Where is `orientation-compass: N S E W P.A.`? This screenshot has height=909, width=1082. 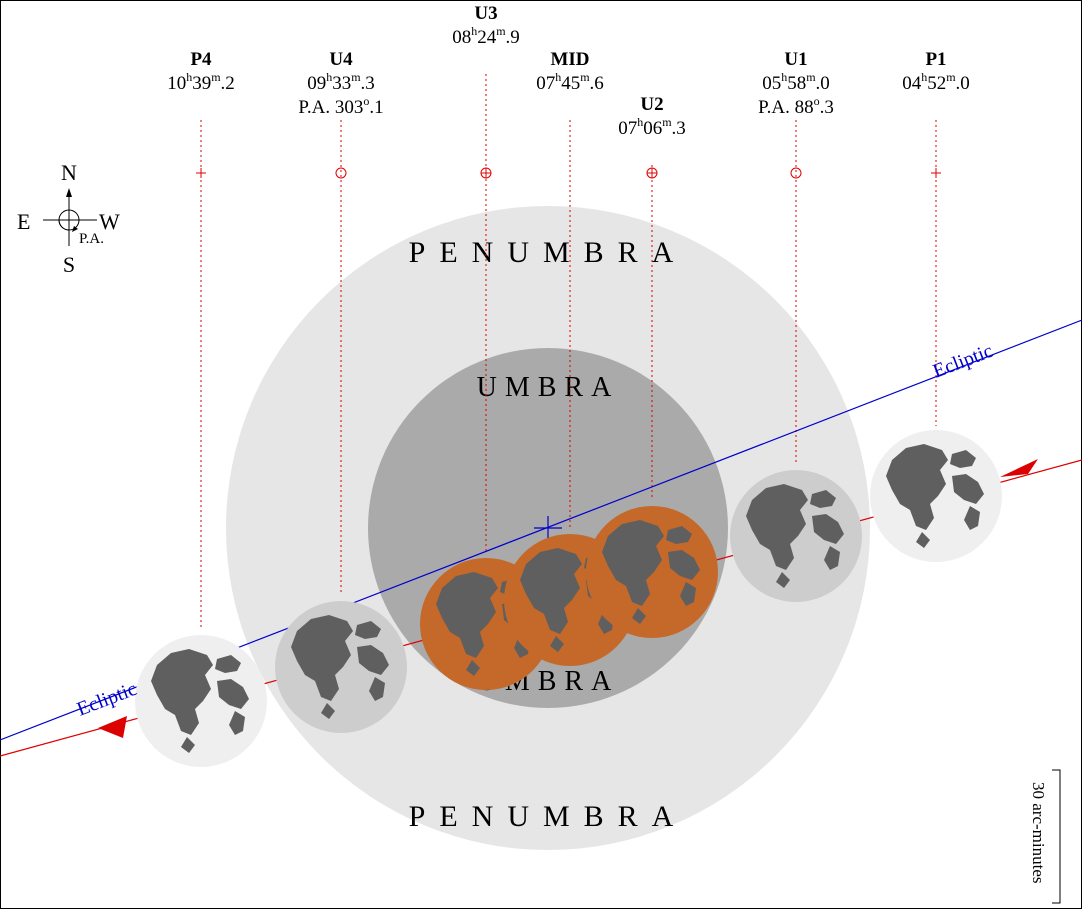 orientation-compass: N S E W P.A. is located at coordinates (68, 218).